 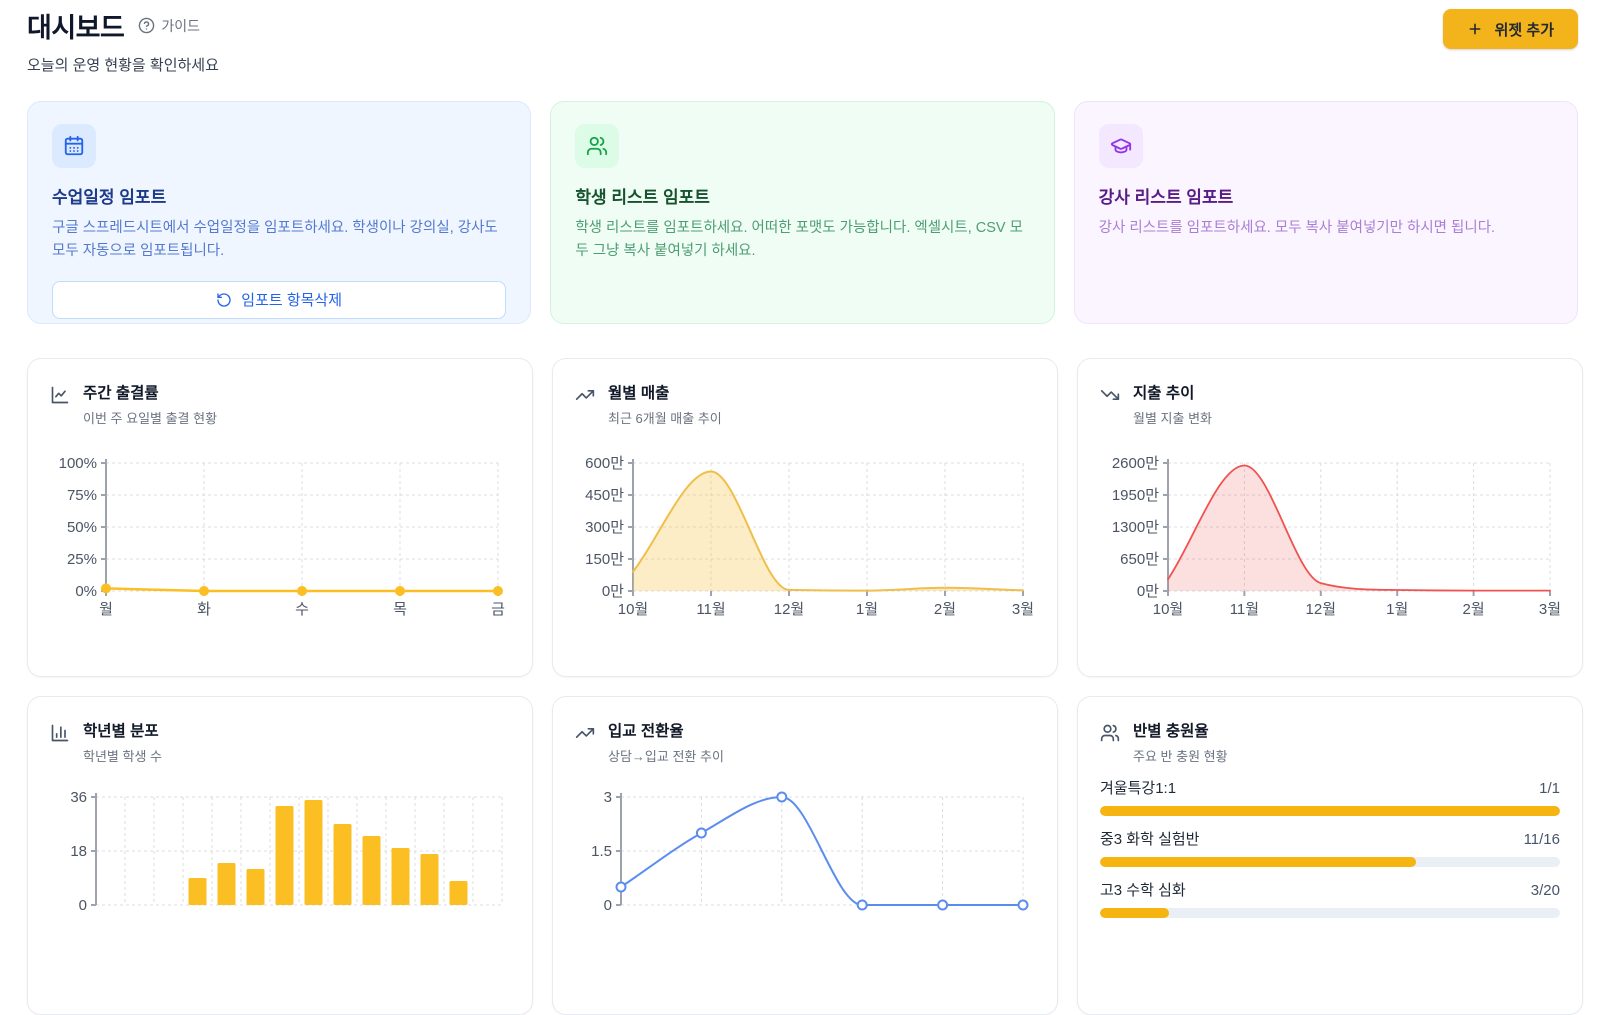 What do you see at coordinates (802, 40) in the screenshot?
I see `page-header: 대시보드 가이드 오늘의 운영 현황을 확인하세요 위젯 추가` at bounding box center [802, 40].